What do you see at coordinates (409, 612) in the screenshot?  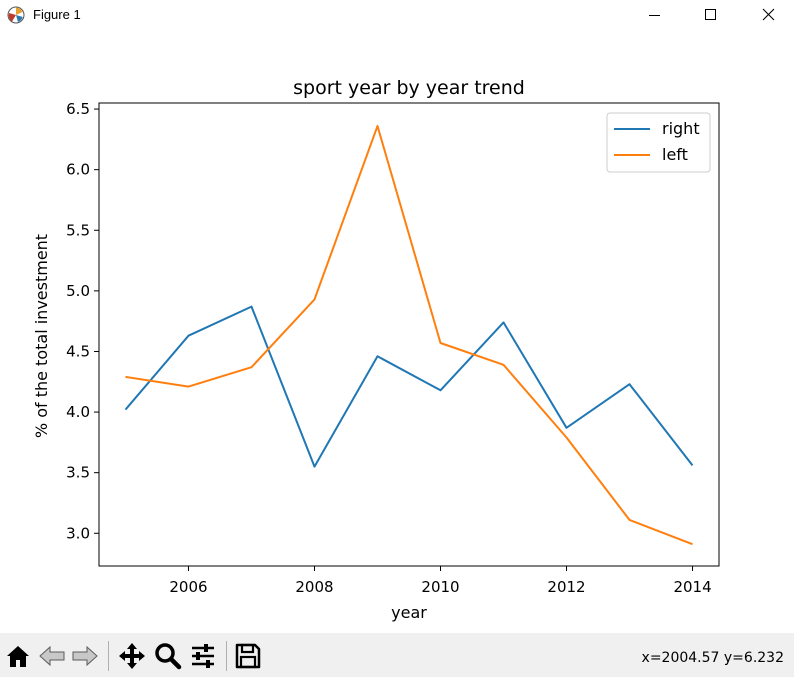 I see `x-axis-label: year` at bounding box center [409, 612].